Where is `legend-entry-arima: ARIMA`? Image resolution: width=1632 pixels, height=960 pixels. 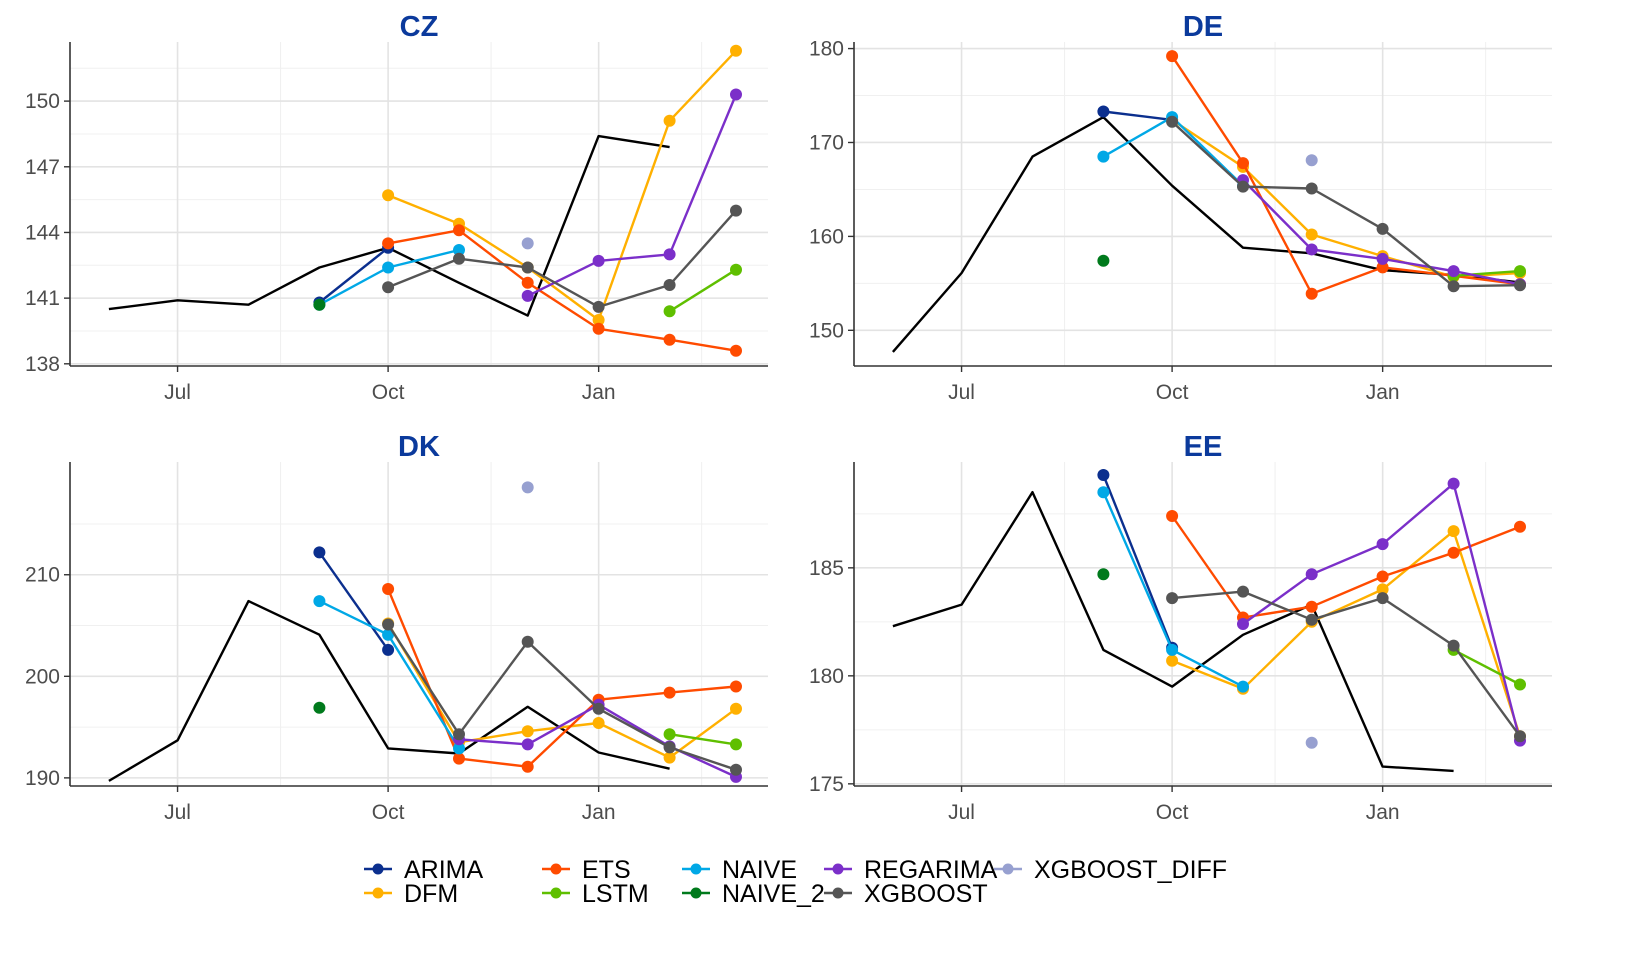 legend-entry-arima: ARIMA is located at coordinates (424, 870).